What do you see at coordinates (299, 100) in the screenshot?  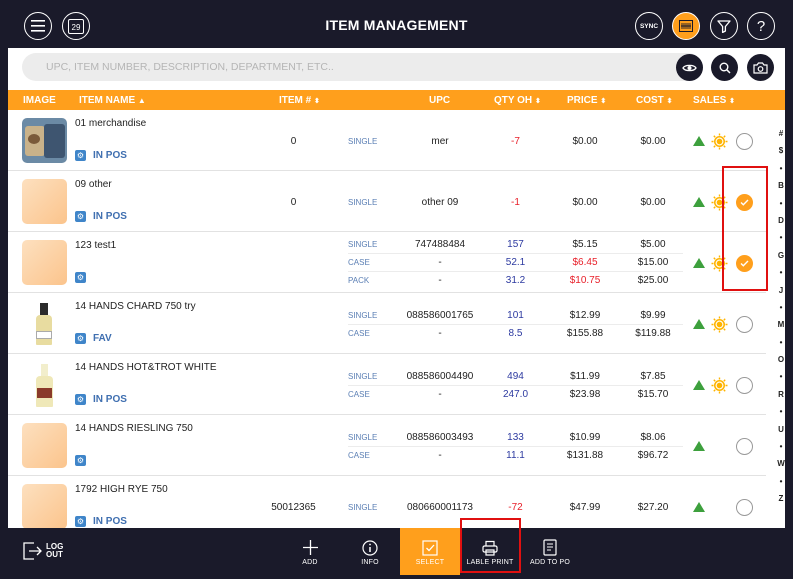 I see `col-item-number: ITEM # ⬍` at bounding box center [299, 100].